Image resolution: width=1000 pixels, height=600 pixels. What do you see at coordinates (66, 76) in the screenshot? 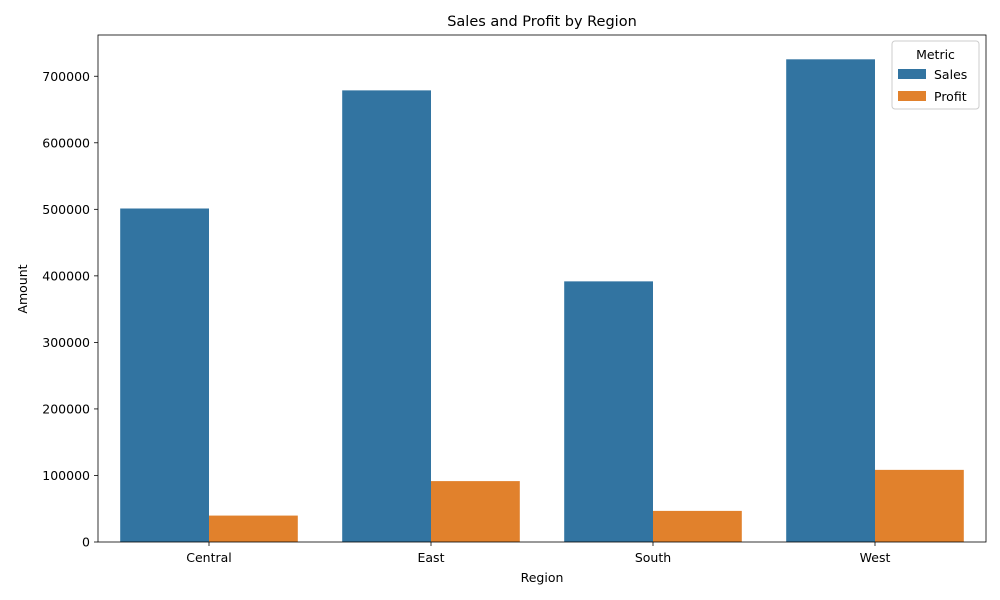
I see `y-tick-label-700000: 700000` at bounding box center [66, 76].